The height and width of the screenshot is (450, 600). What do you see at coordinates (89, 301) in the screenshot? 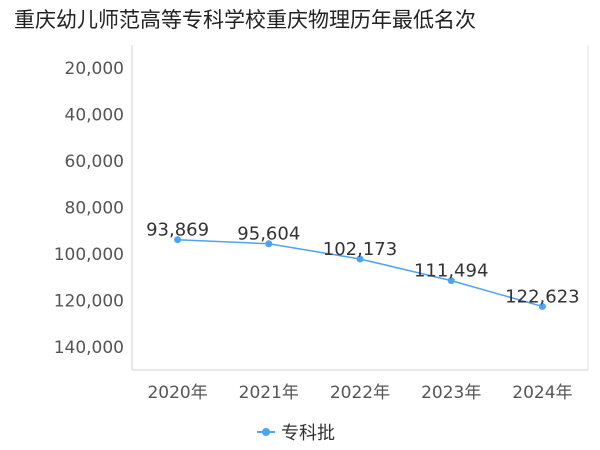
I see `y-tick-label: 120,000` at bounding box center [89, 301].